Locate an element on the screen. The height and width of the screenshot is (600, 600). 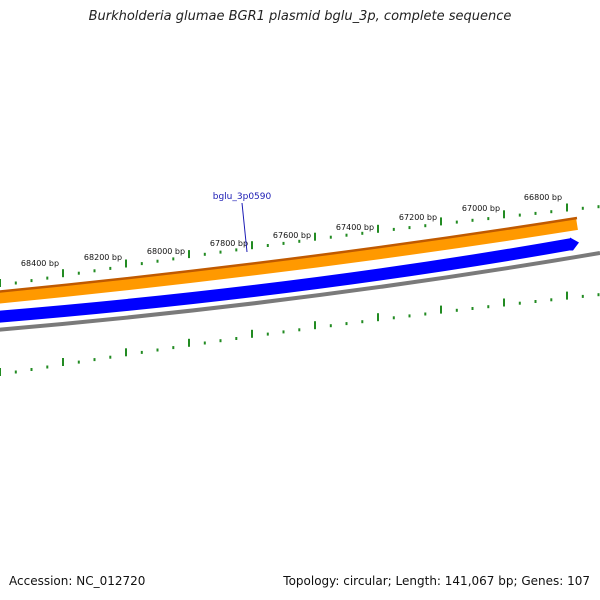
backbone-line is located at coordinates (300, 291).